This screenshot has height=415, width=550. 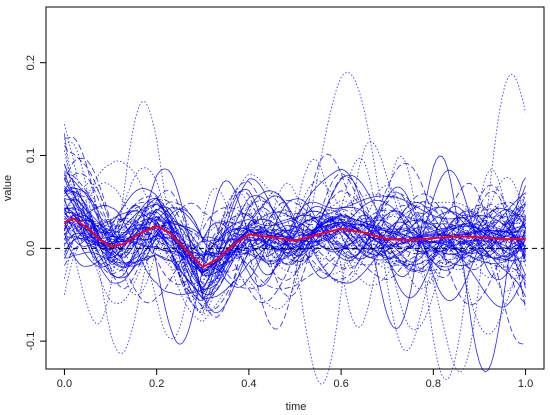 What do you see at coordinates (31, 341) in the screenshot?
I see `y-tick-label: -0.1` at bounding box center [31, 341].